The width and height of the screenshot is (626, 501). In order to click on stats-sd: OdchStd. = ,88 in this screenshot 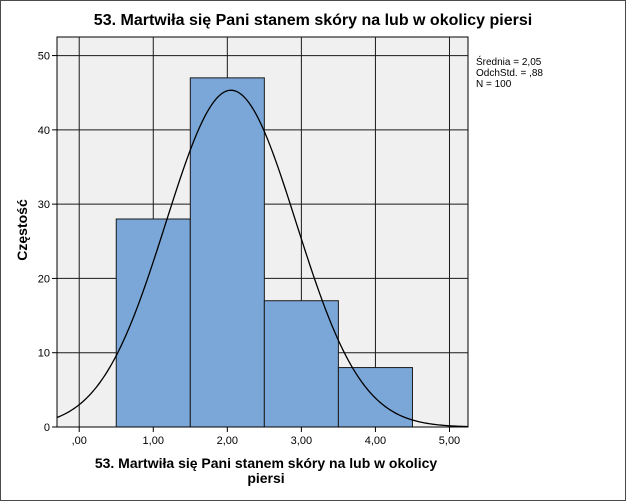, I will do `click(509, 73)`.